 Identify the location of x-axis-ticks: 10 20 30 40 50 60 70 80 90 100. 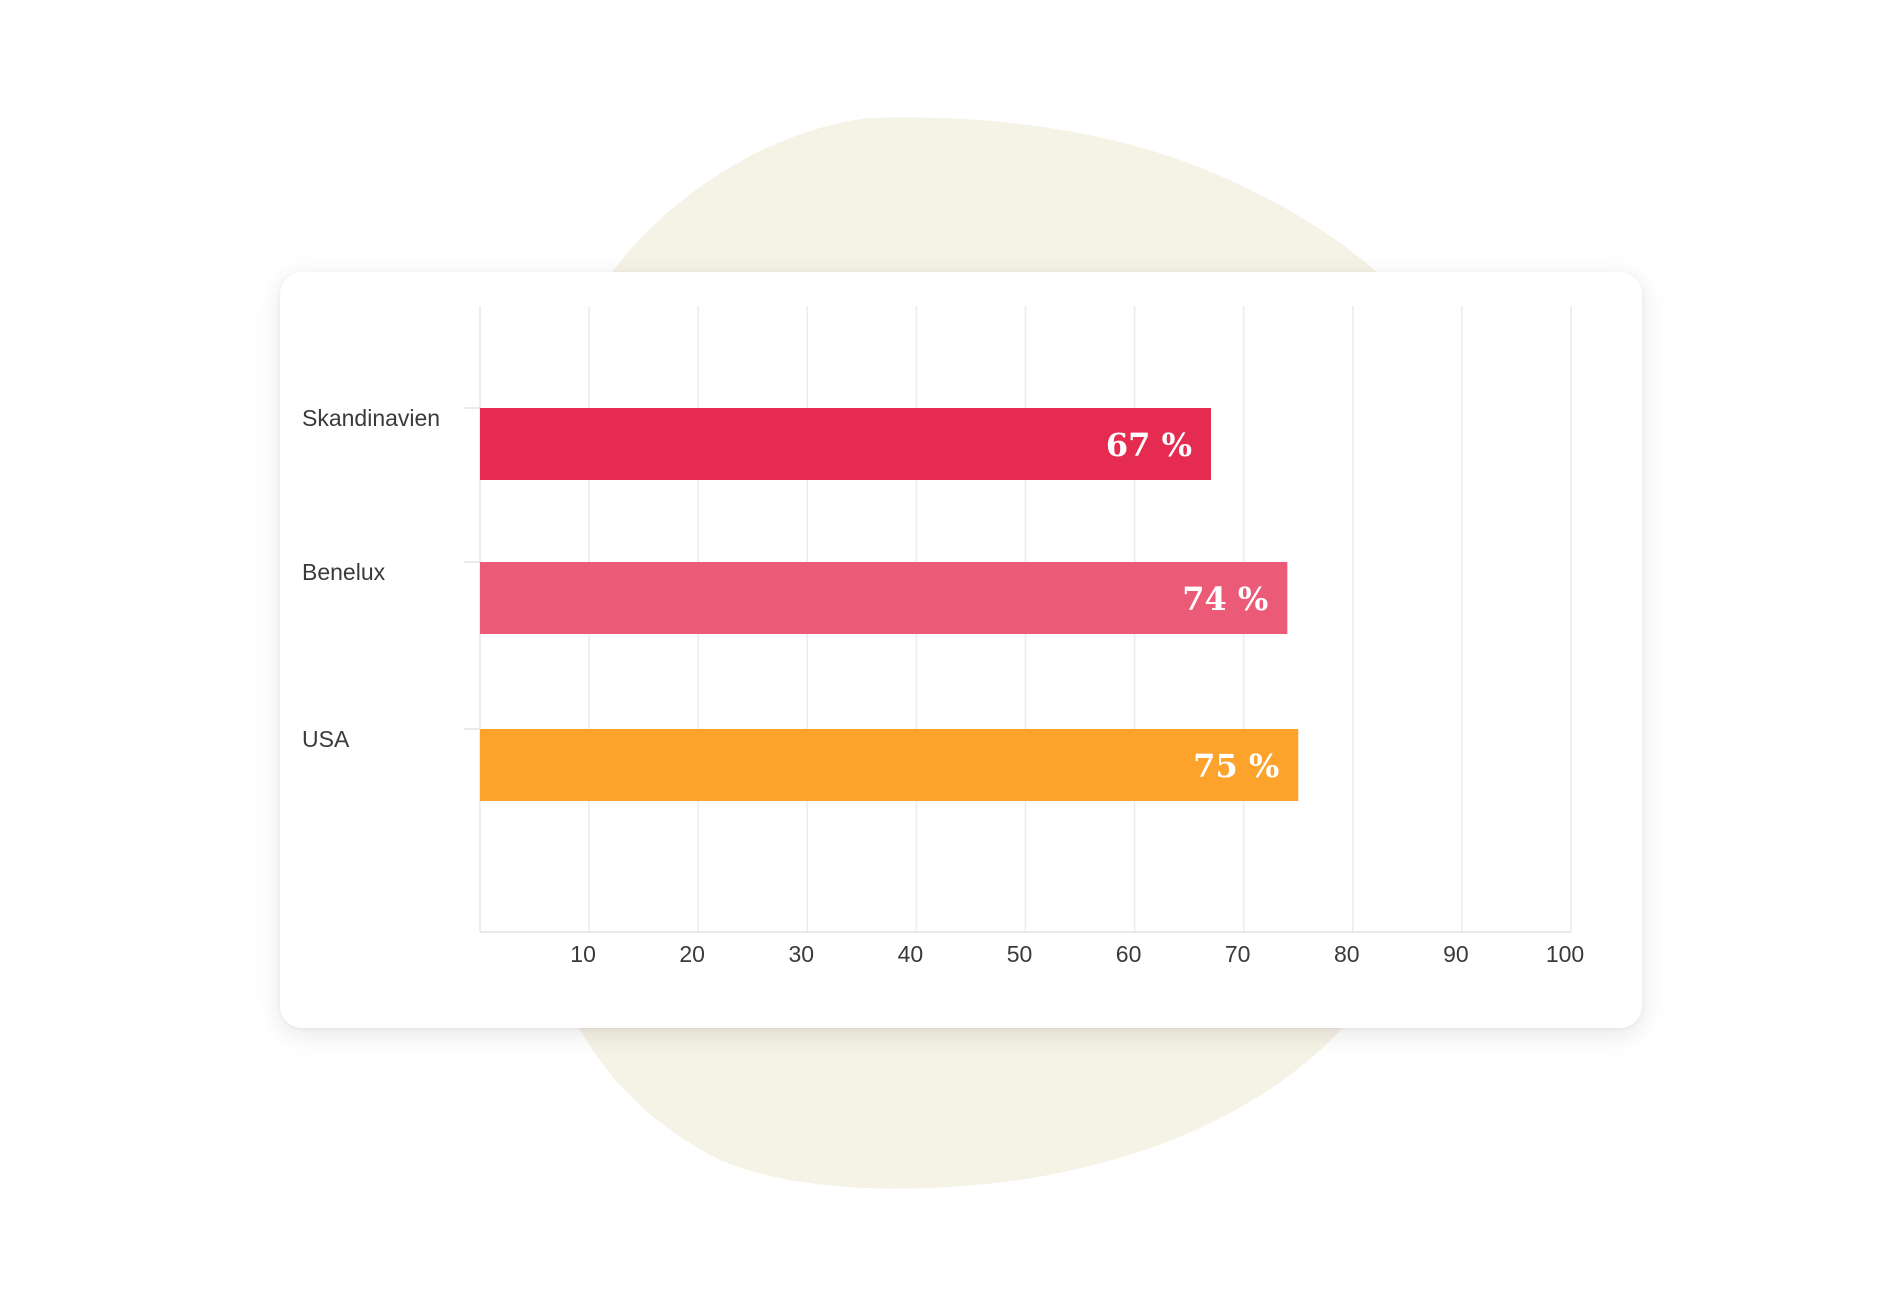
(1077, 954).